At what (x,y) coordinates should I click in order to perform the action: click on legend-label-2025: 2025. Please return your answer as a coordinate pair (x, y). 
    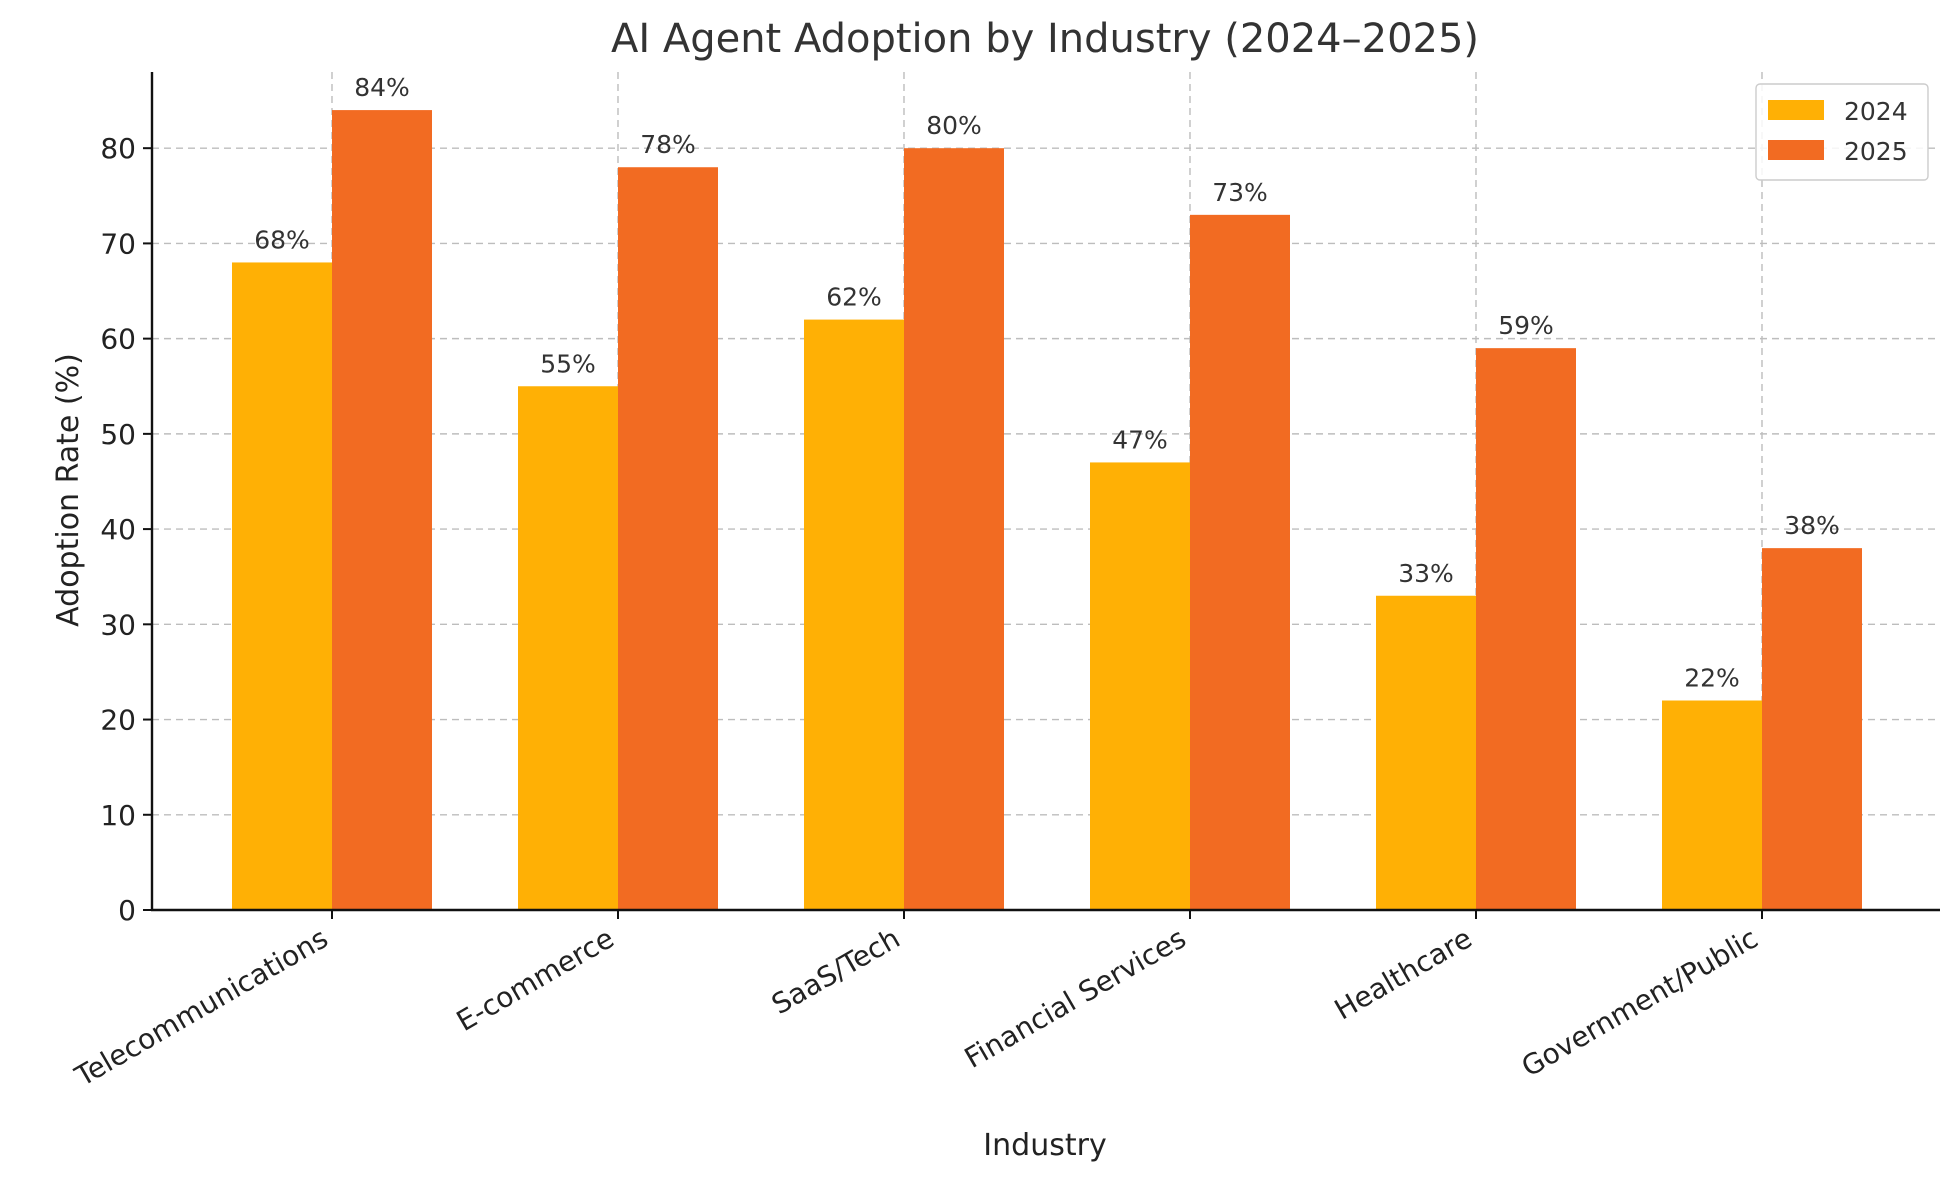
    Looking at the image, I should click on (1876, 151).